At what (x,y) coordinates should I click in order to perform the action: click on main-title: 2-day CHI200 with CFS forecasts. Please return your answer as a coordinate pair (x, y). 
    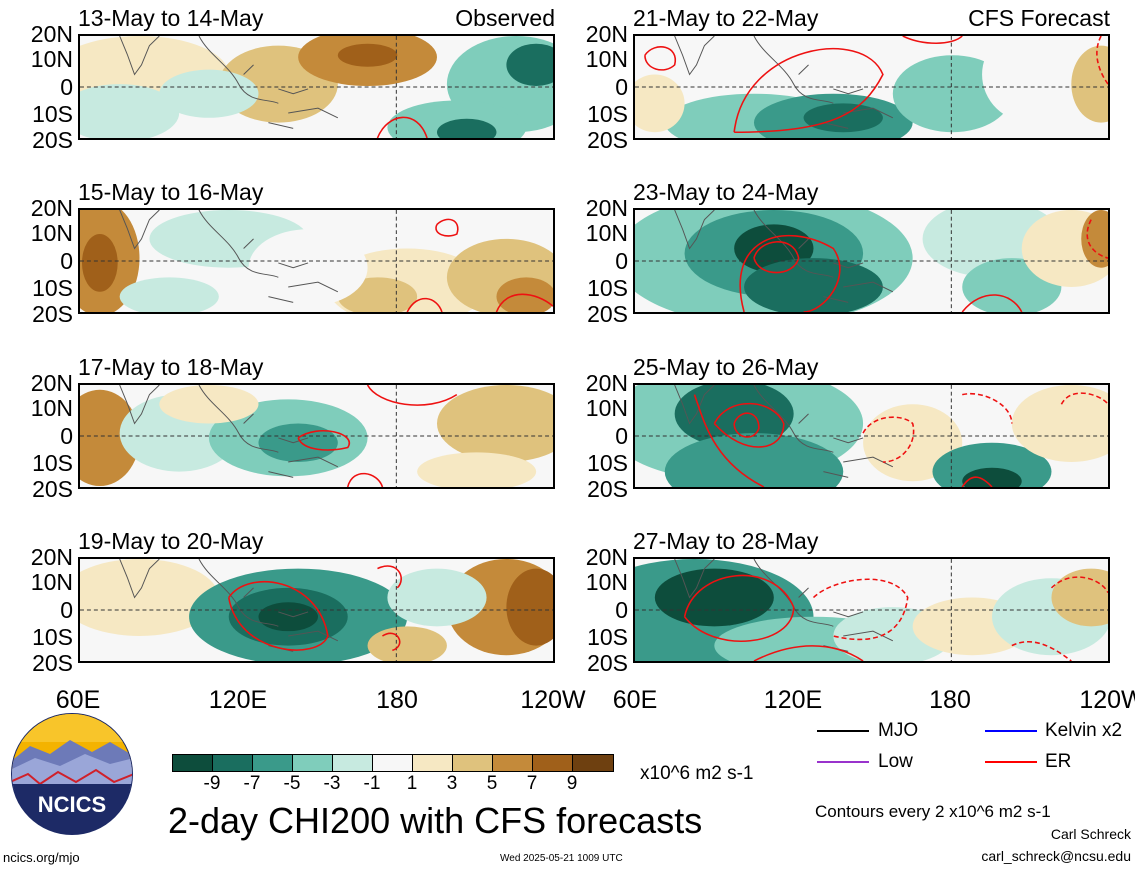
    Looking at the image, I should click on (435, 820).